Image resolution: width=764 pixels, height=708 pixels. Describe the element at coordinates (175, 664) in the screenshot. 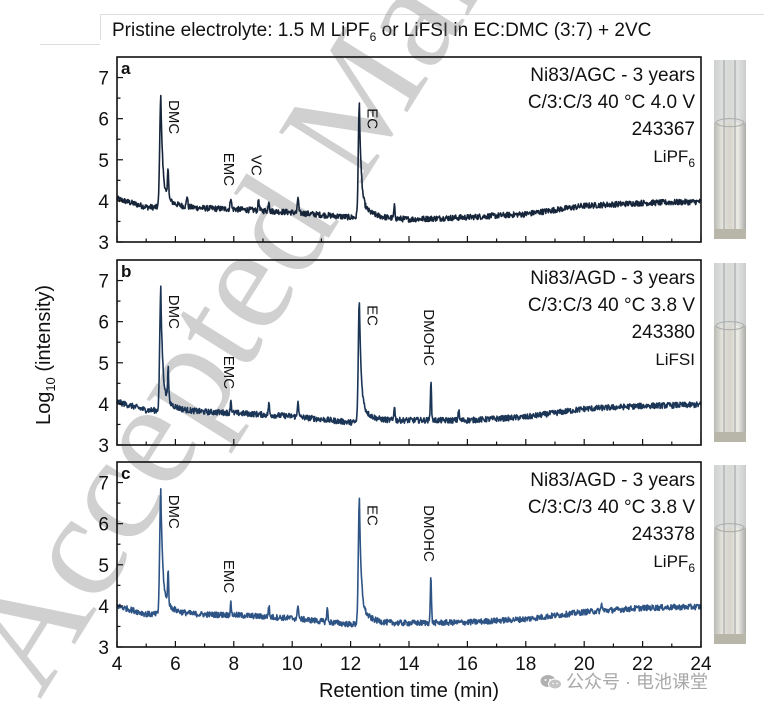

I see `x-tick-label: 6` at that location.